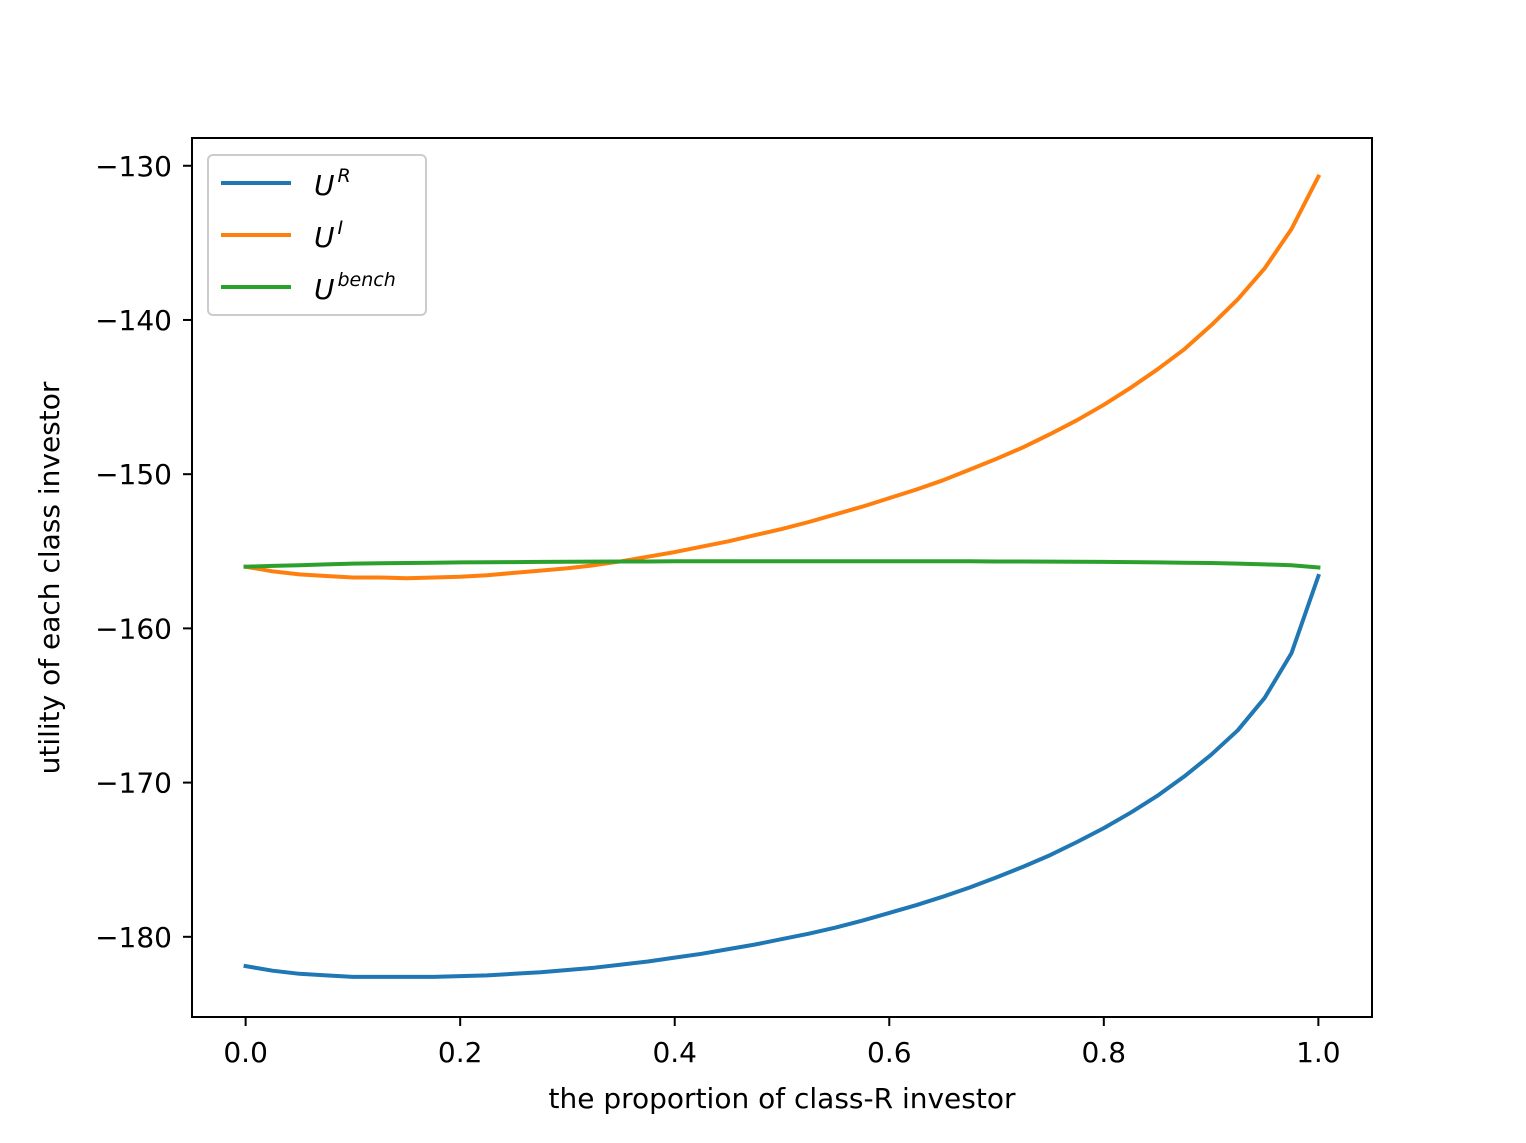 The image size is (1526, 1143). What do you see at coordinates (1318, 1052) in the screenshot?
I see `x-tick-label: 1.0` at bounding box center [1318, 1052].